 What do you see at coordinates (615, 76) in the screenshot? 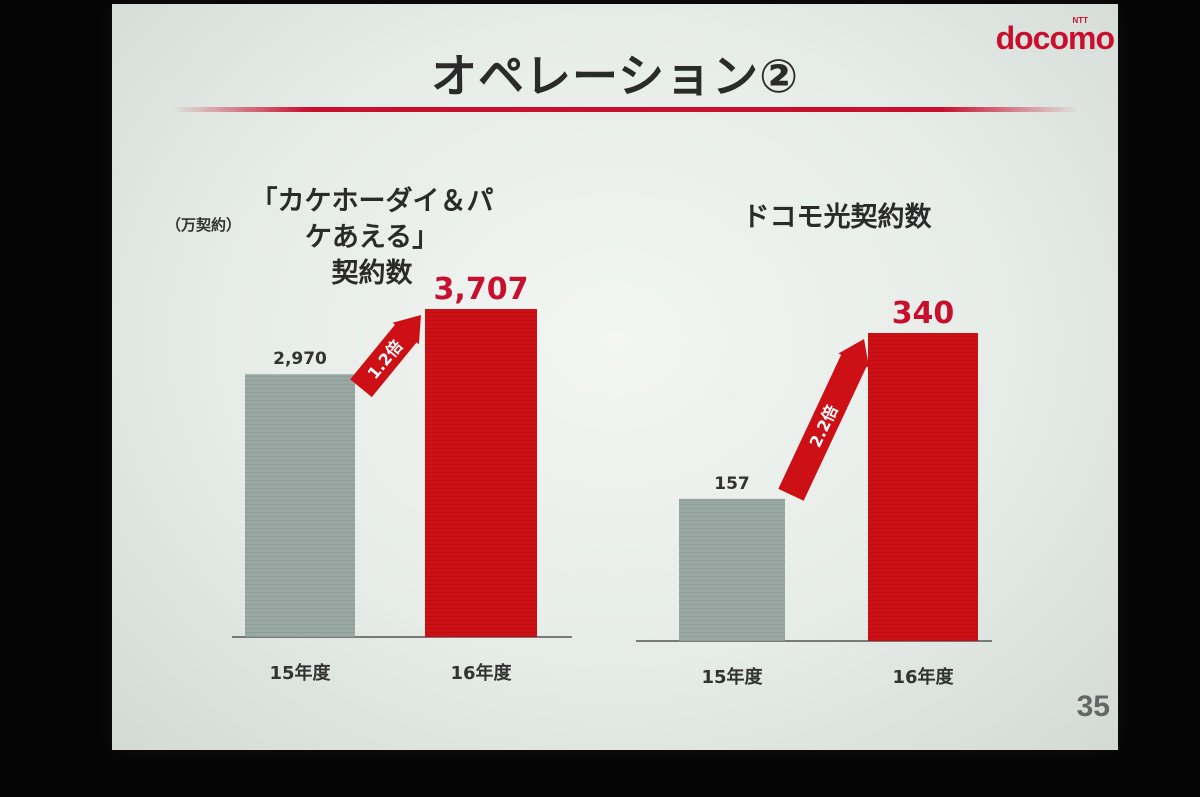
I see `slide-title: オペレーション②` at bounding box center [615, 76].